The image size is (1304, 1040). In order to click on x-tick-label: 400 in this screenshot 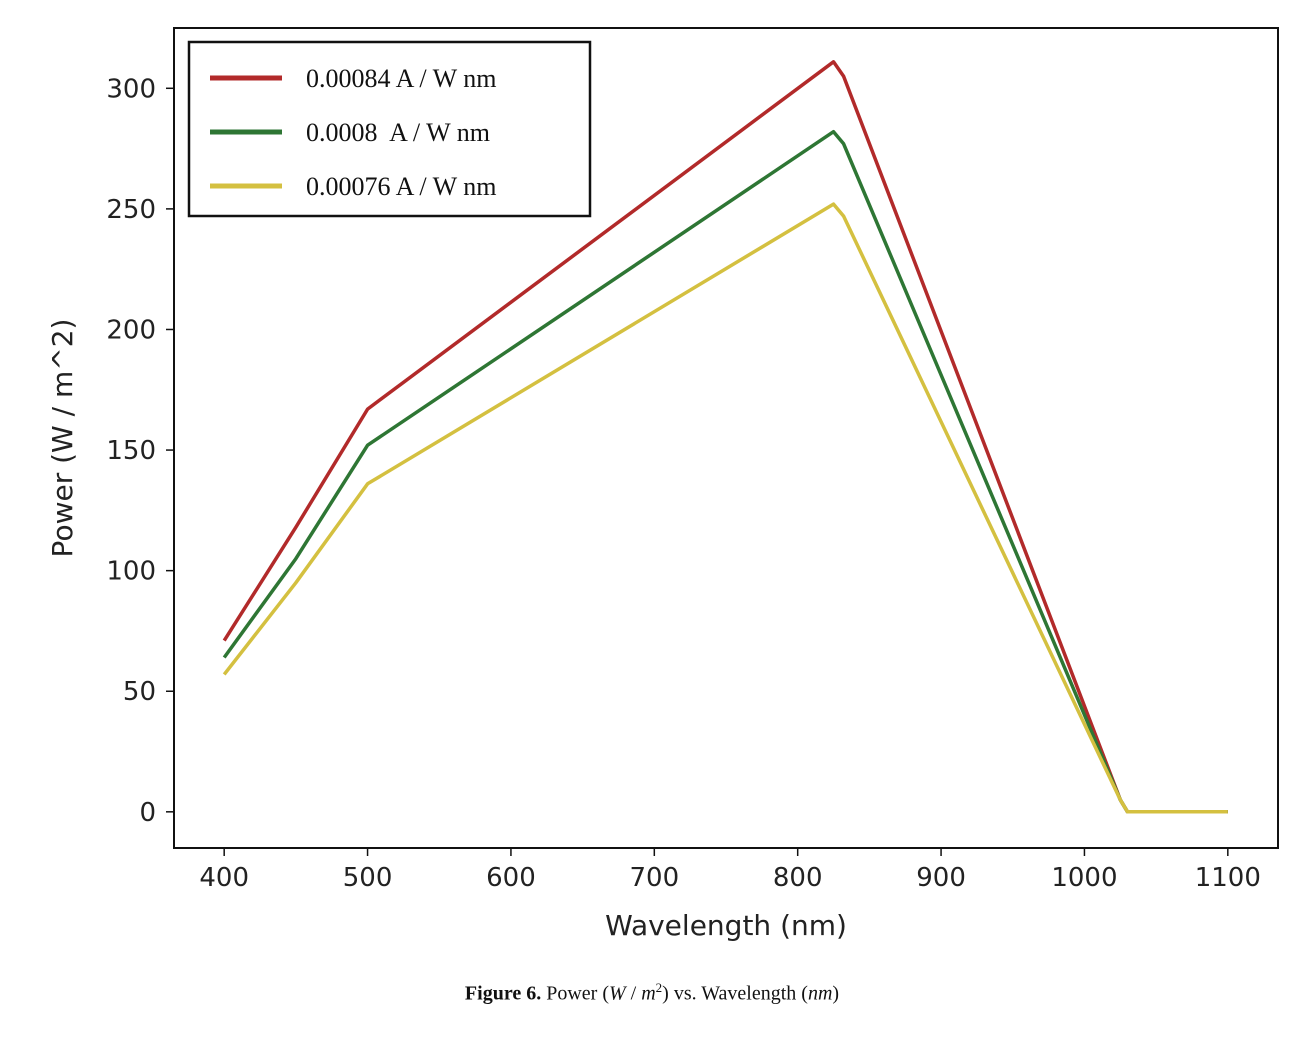, I will do `click(224, 878)`.